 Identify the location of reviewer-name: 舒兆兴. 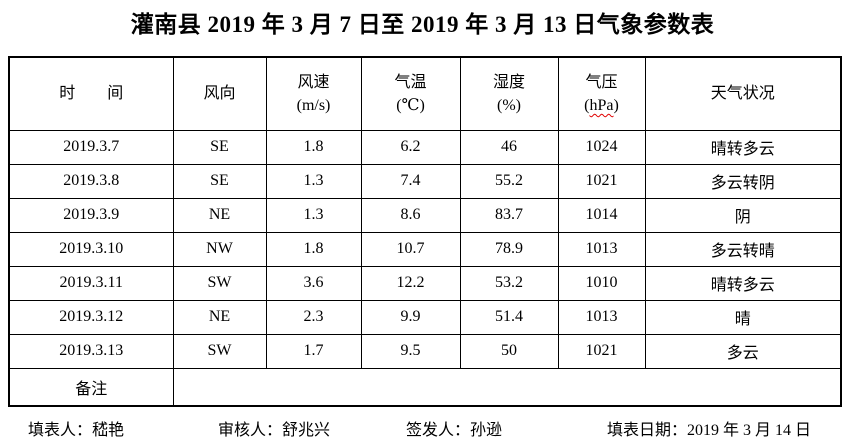
(306, 430).